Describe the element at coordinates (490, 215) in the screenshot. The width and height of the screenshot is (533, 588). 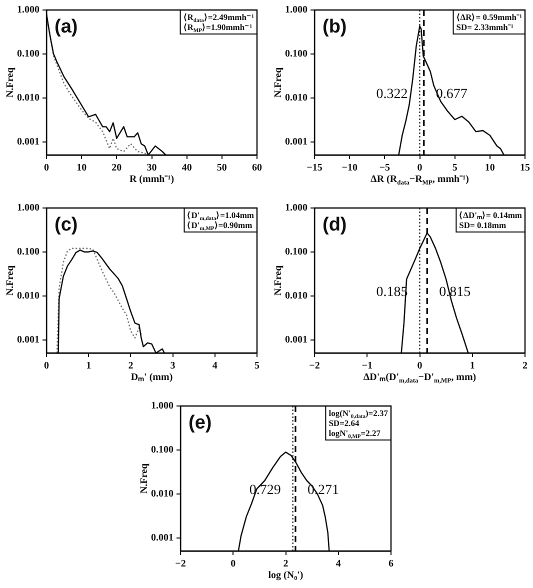
I see `annotation: ⟨ΔD'ₘ⟩= 0.14mm` at that location.